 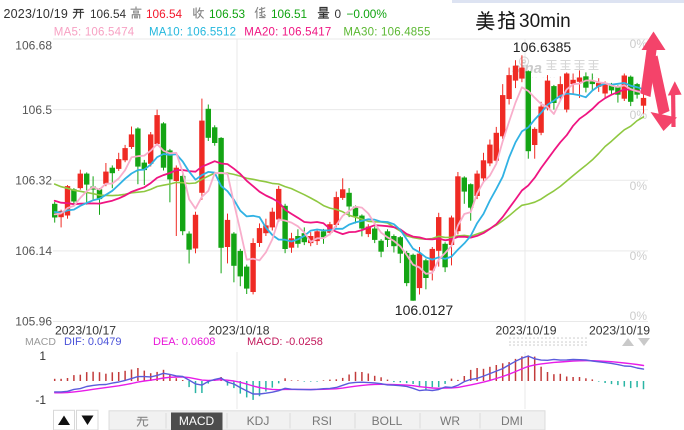 What do you see at coordinates (184, 342) in the screenshot?
I see `svg-text: DEA: 0.0608` at bounding box center [184, 342].